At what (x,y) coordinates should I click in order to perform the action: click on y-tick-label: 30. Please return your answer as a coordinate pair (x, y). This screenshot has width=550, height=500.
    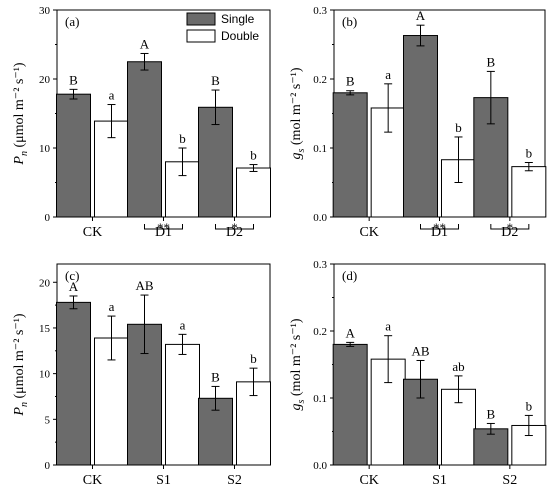
    Looking at the image, I should click on (45, 11).